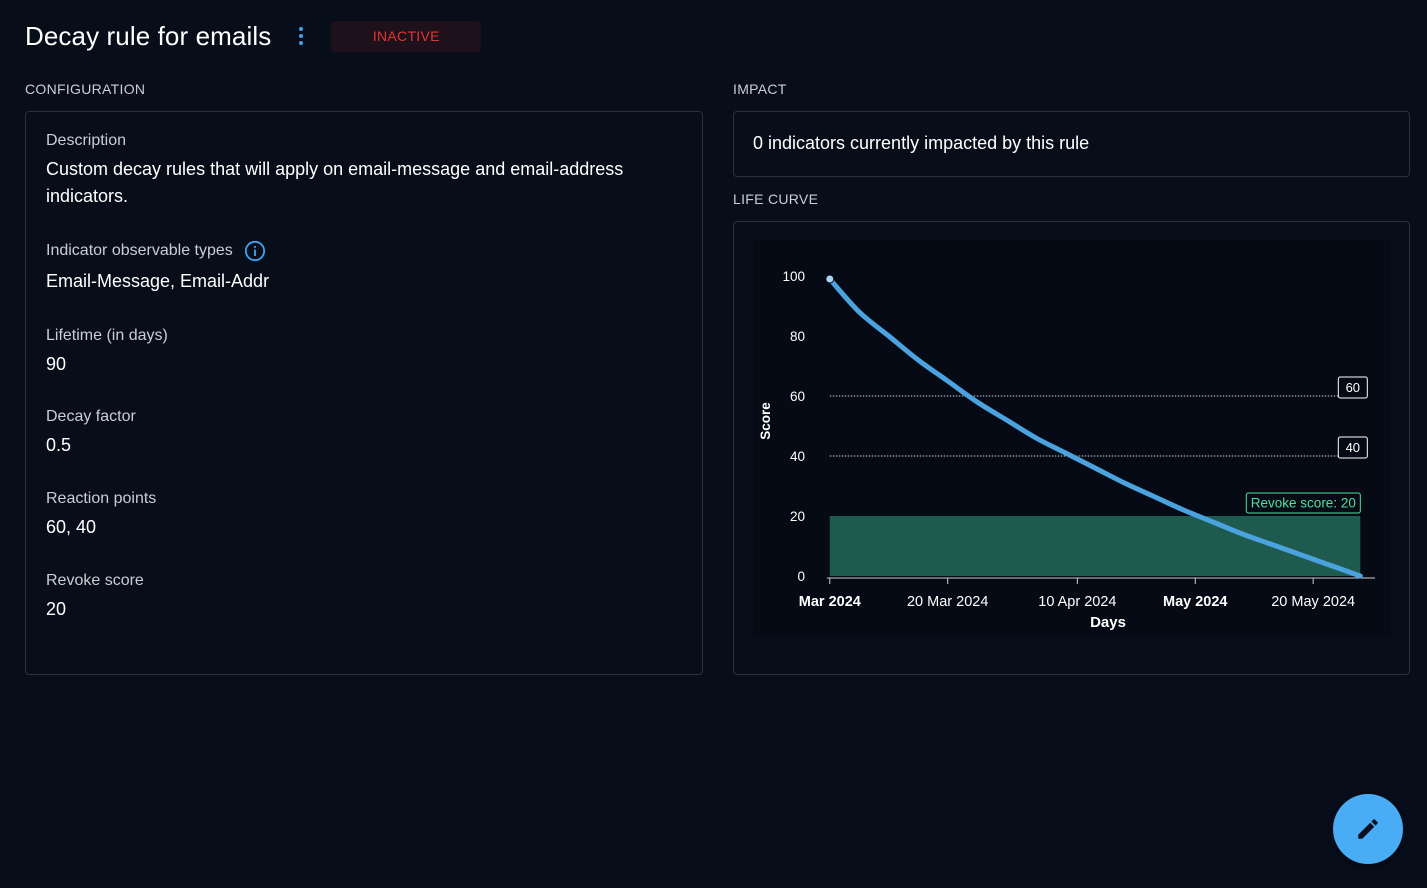  Describe the element at coordinates (59, 445) in the screenshot. I see `decay-factor-value: 0.5` at that location.